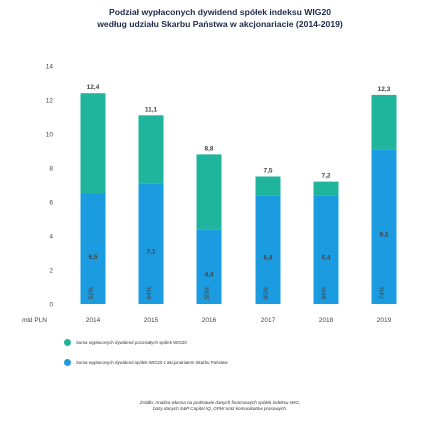 Image resolution: width=440 pixels, height=430 pixels. I want to click on y-tick-label: 8, so click(51, 169).